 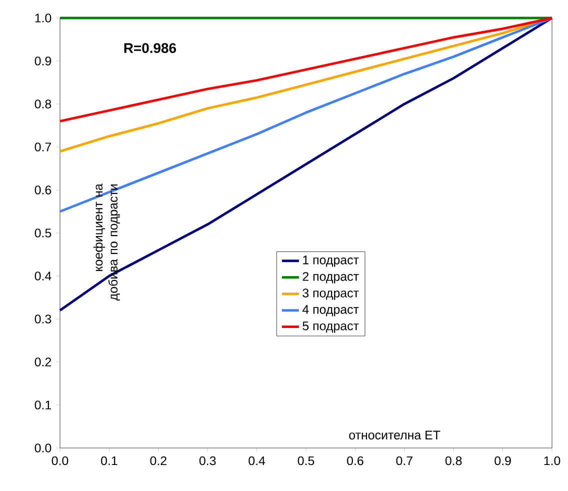 What do you see at coordinates (43, 104) in the screenshot?
I see `y-tick-label: 0.8` at bounding box center [43, 104].